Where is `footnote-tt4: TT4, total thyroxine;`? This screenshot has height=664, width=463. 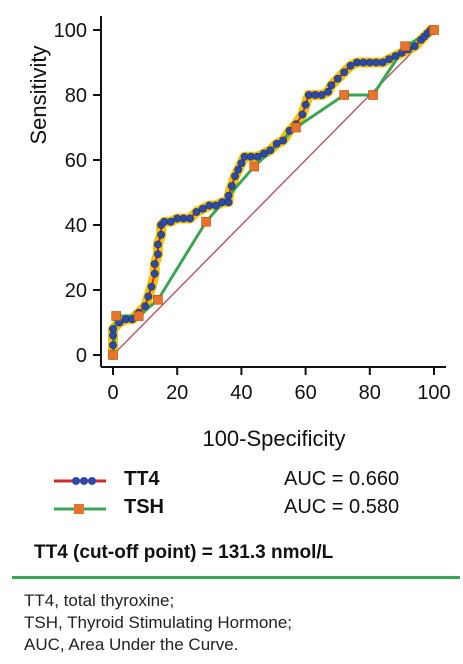 footnote-tt4: TT4, total thyroxine; is located at coordinates (99, 600).